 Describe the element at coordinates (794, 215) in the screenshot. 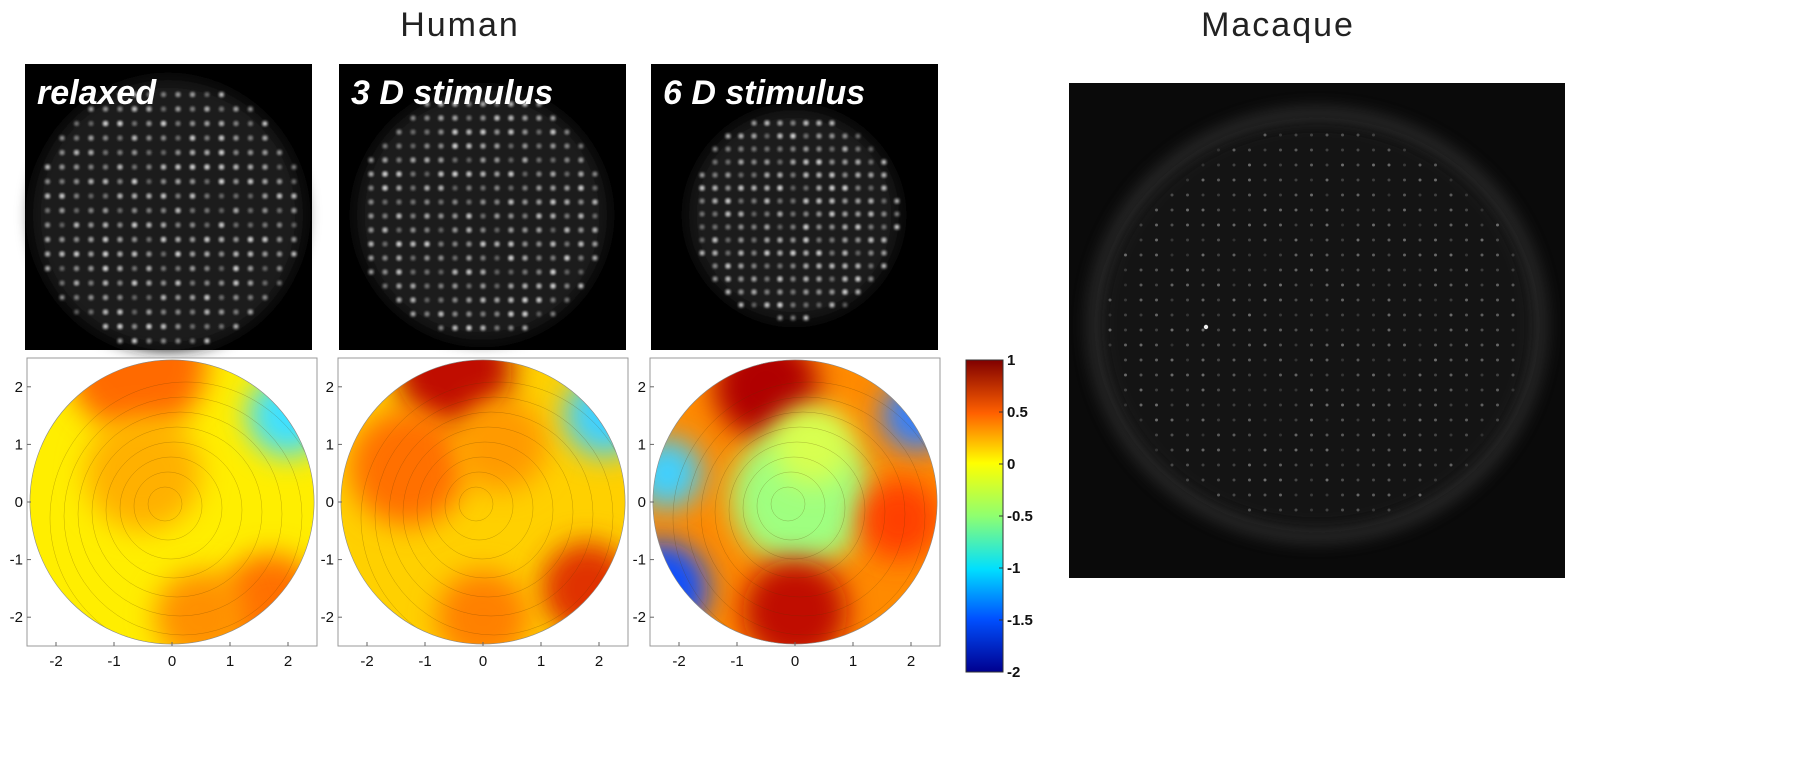

I see `spot-pattern` at that location.